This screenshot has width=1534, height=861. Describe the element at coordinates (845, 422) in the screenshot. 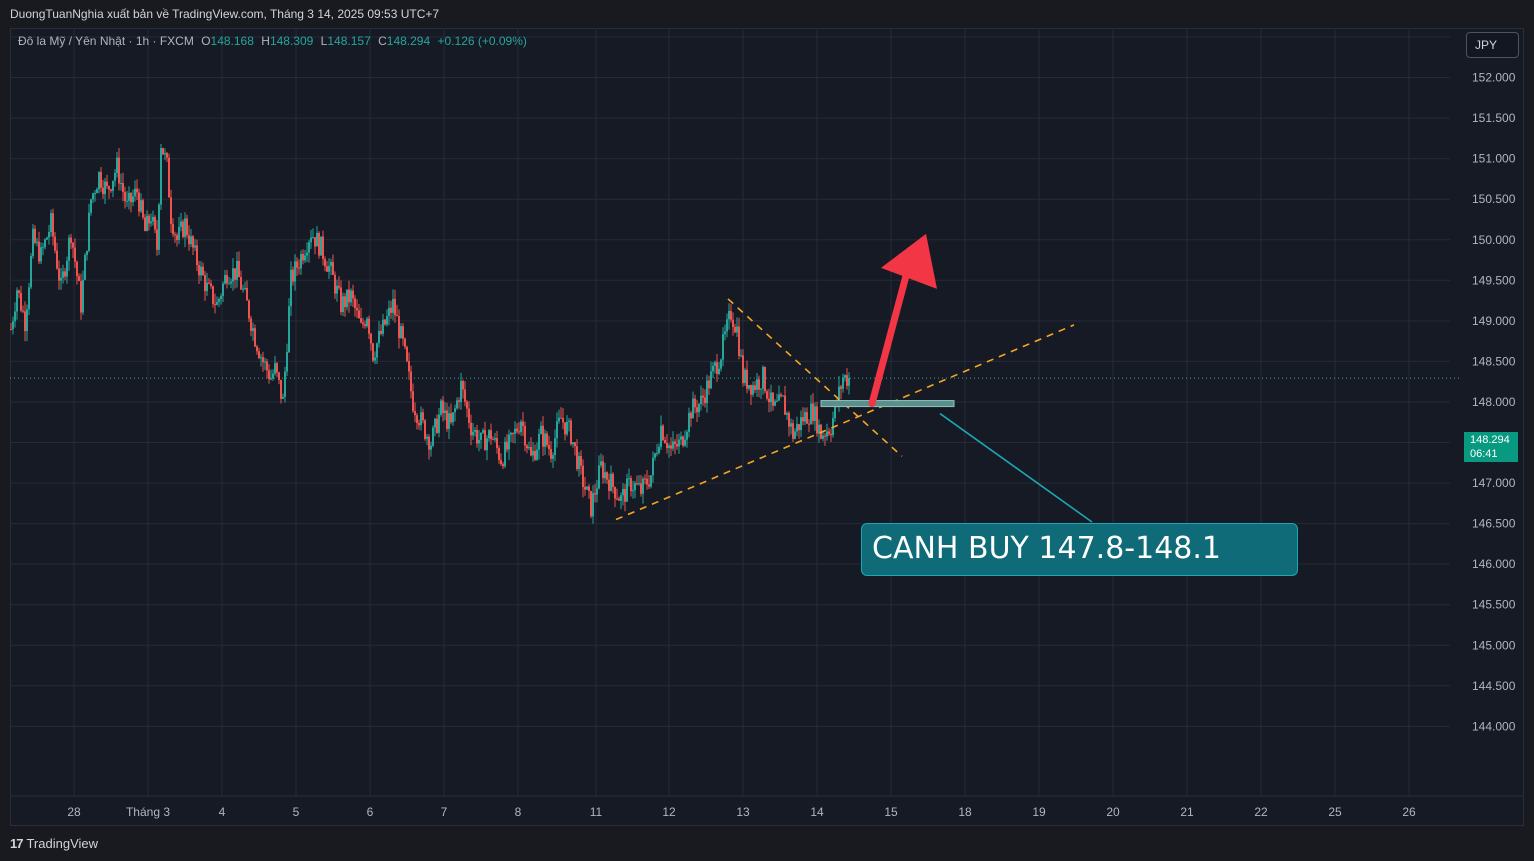

I see `support-trendline` at that location.